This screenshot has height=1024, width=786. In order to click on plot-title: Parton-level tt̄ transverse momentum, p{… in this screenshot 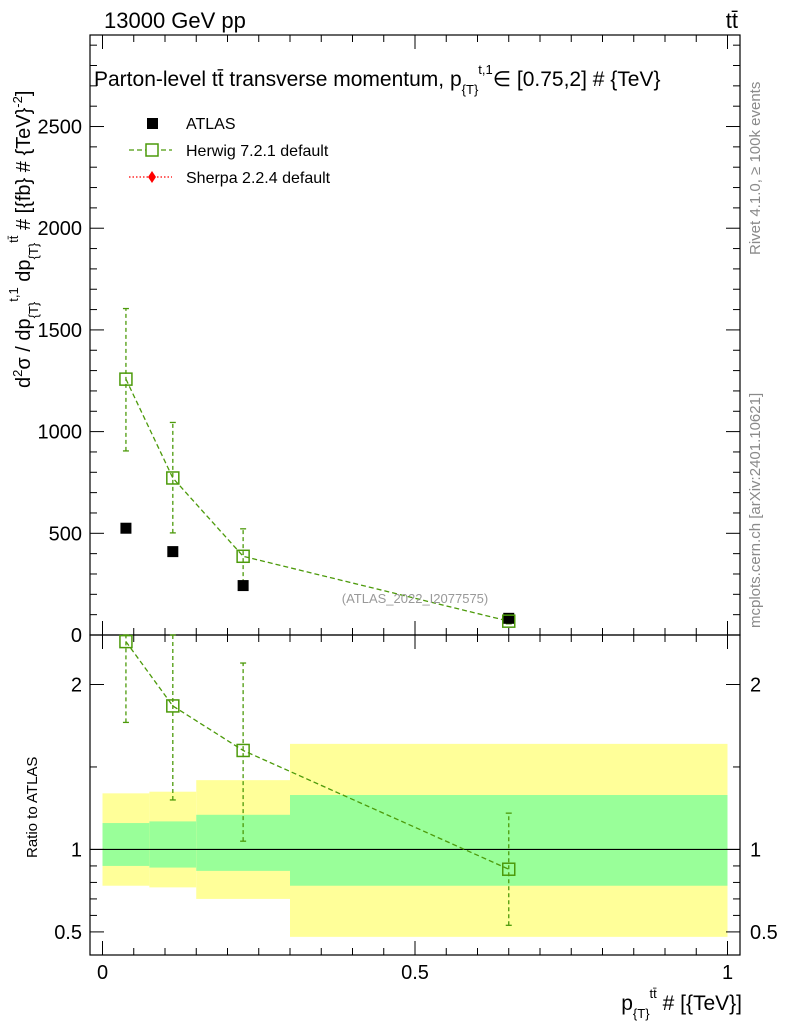, I will do `click(377, 79)`.